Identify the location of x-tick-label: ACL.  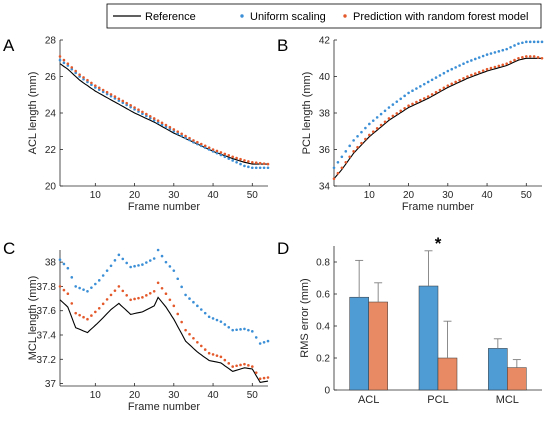
(368, 400).